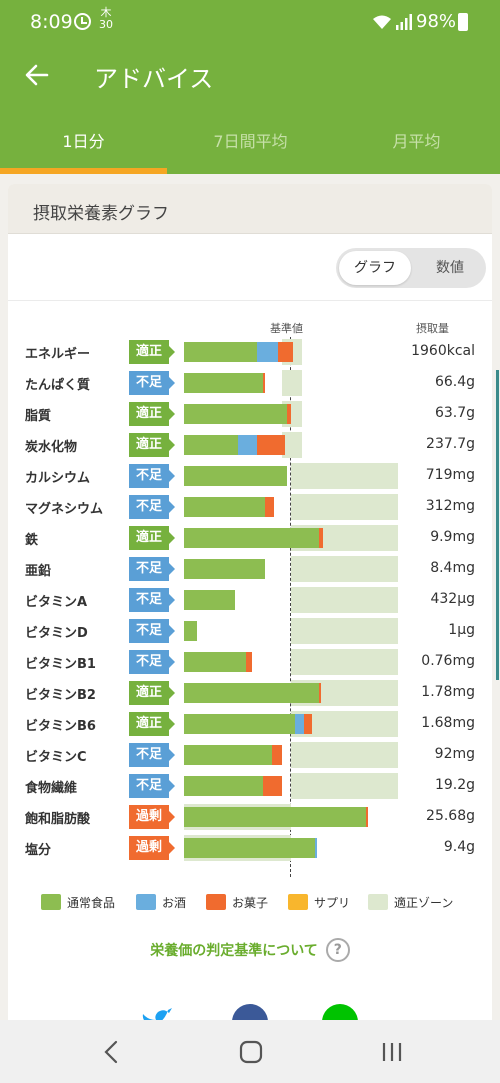  What do you see at coordinates (38, 416) in the screenshot?
I see `nutrient-name: 脂質` at bounding box center [38, 416].